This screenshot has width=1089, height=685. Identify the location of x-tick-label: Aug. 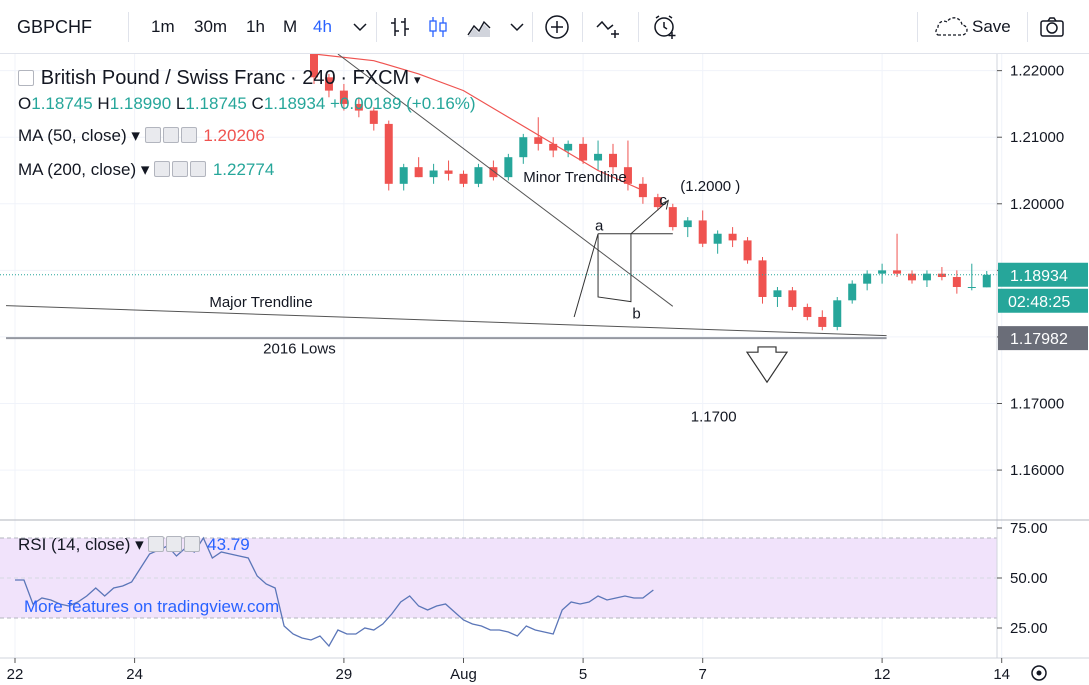
(463, 674).